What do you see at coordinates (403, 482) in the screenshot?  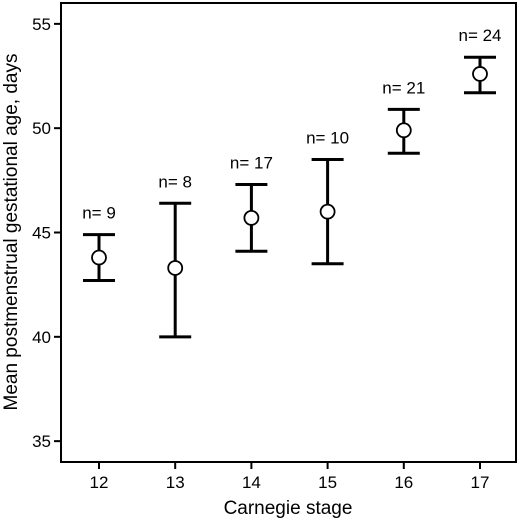 I see `x-tick-label-16: 16` at bounding box center [403, 482].